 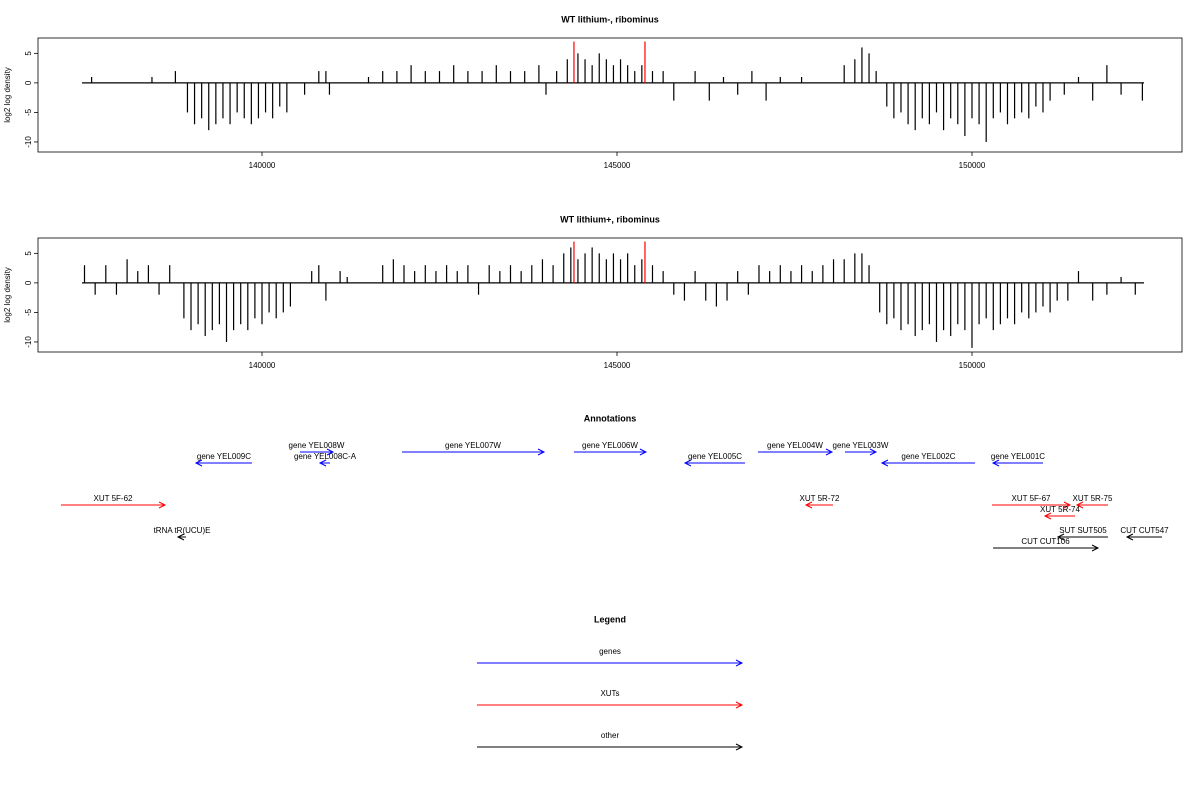 I want to click on y-tick-label: 0, so click(x=28, y=82).